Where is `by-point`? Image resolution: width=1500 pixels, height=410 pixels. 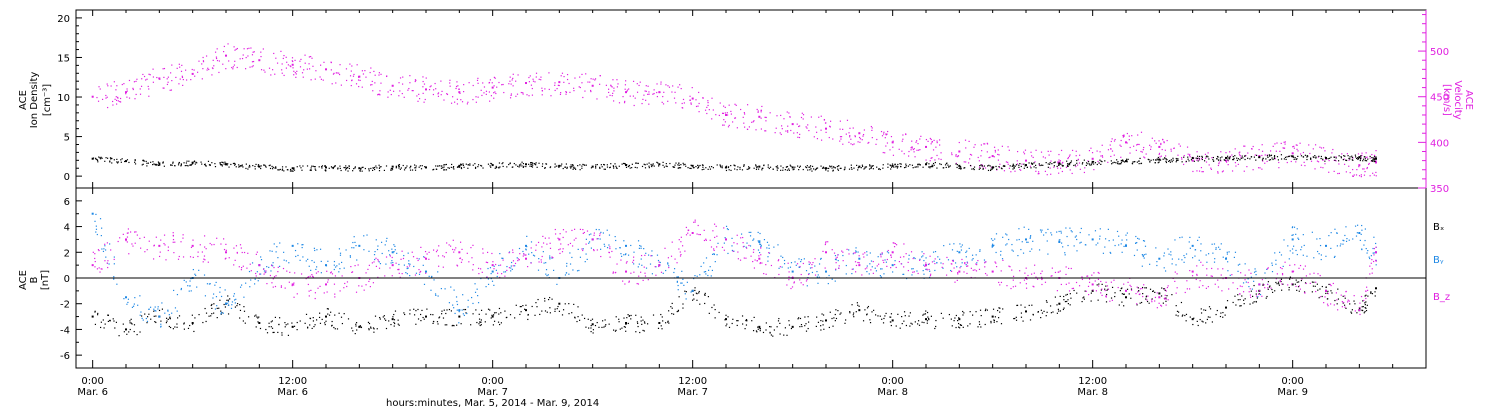 by-point is located at coordinates (1226, 258).